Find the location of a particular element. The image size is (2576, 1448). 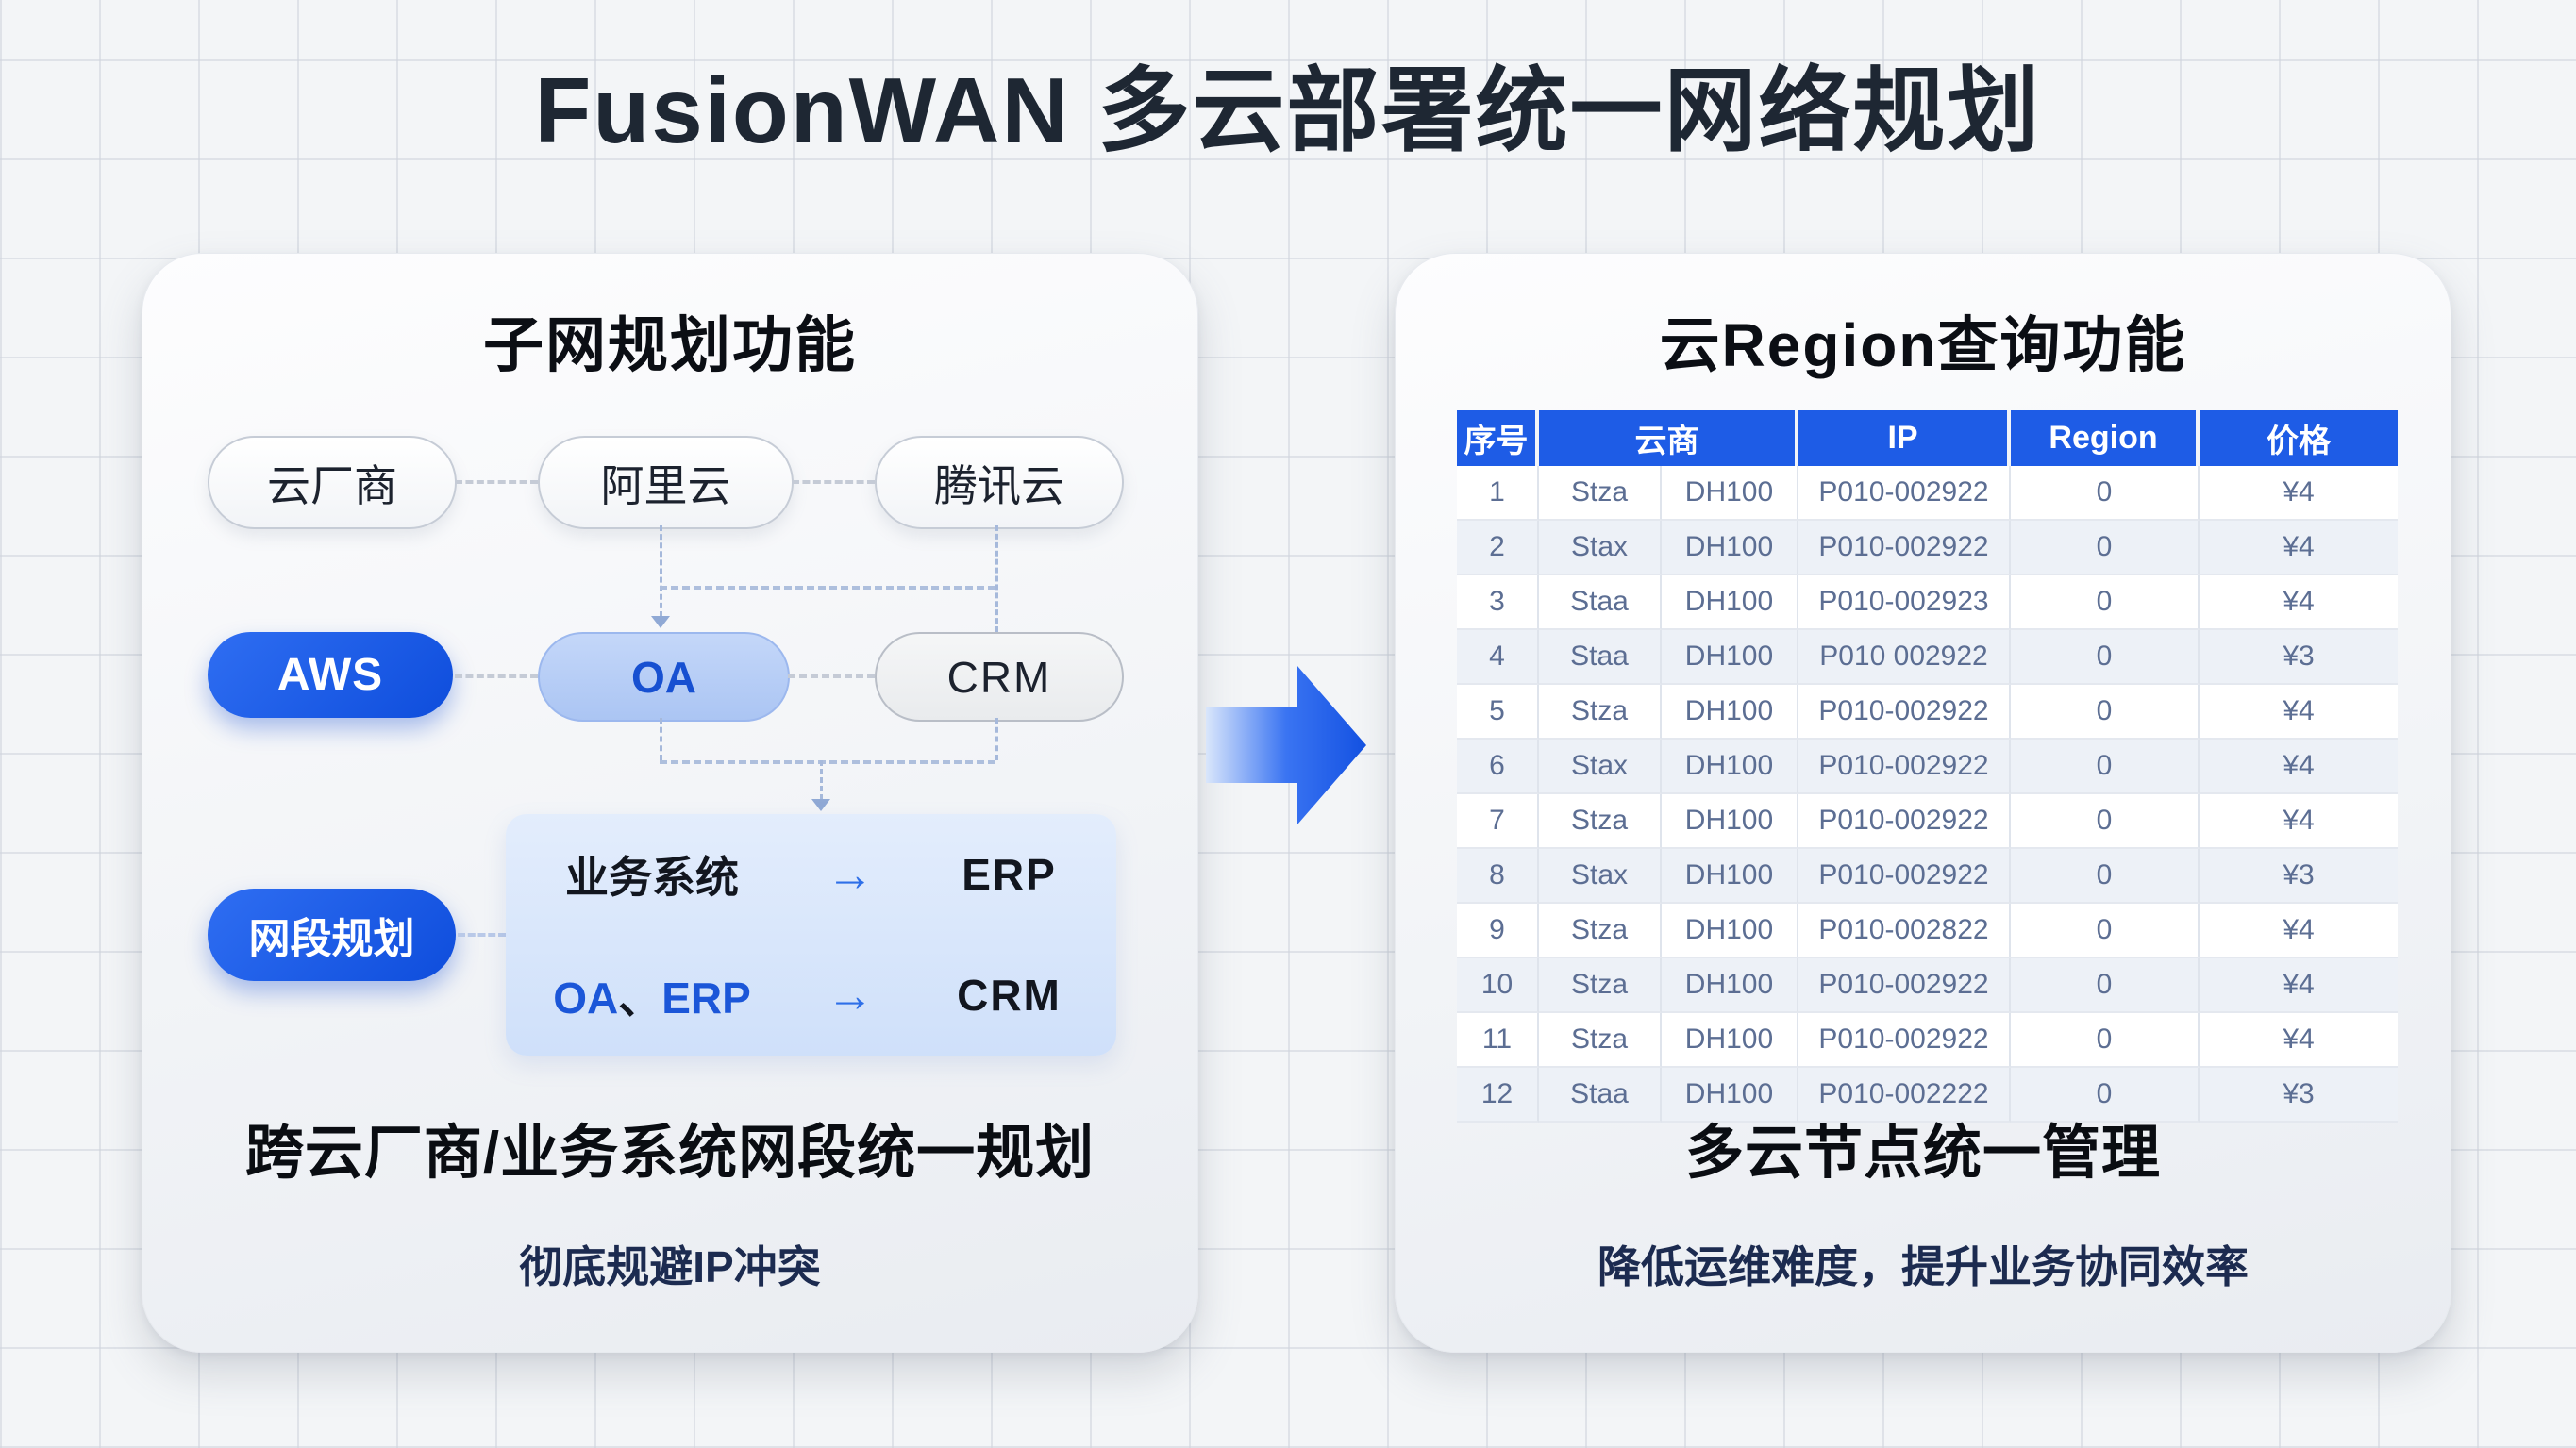

right-panel-heading: 多云节点统一管理 is located at coordinates (1922, 1153).